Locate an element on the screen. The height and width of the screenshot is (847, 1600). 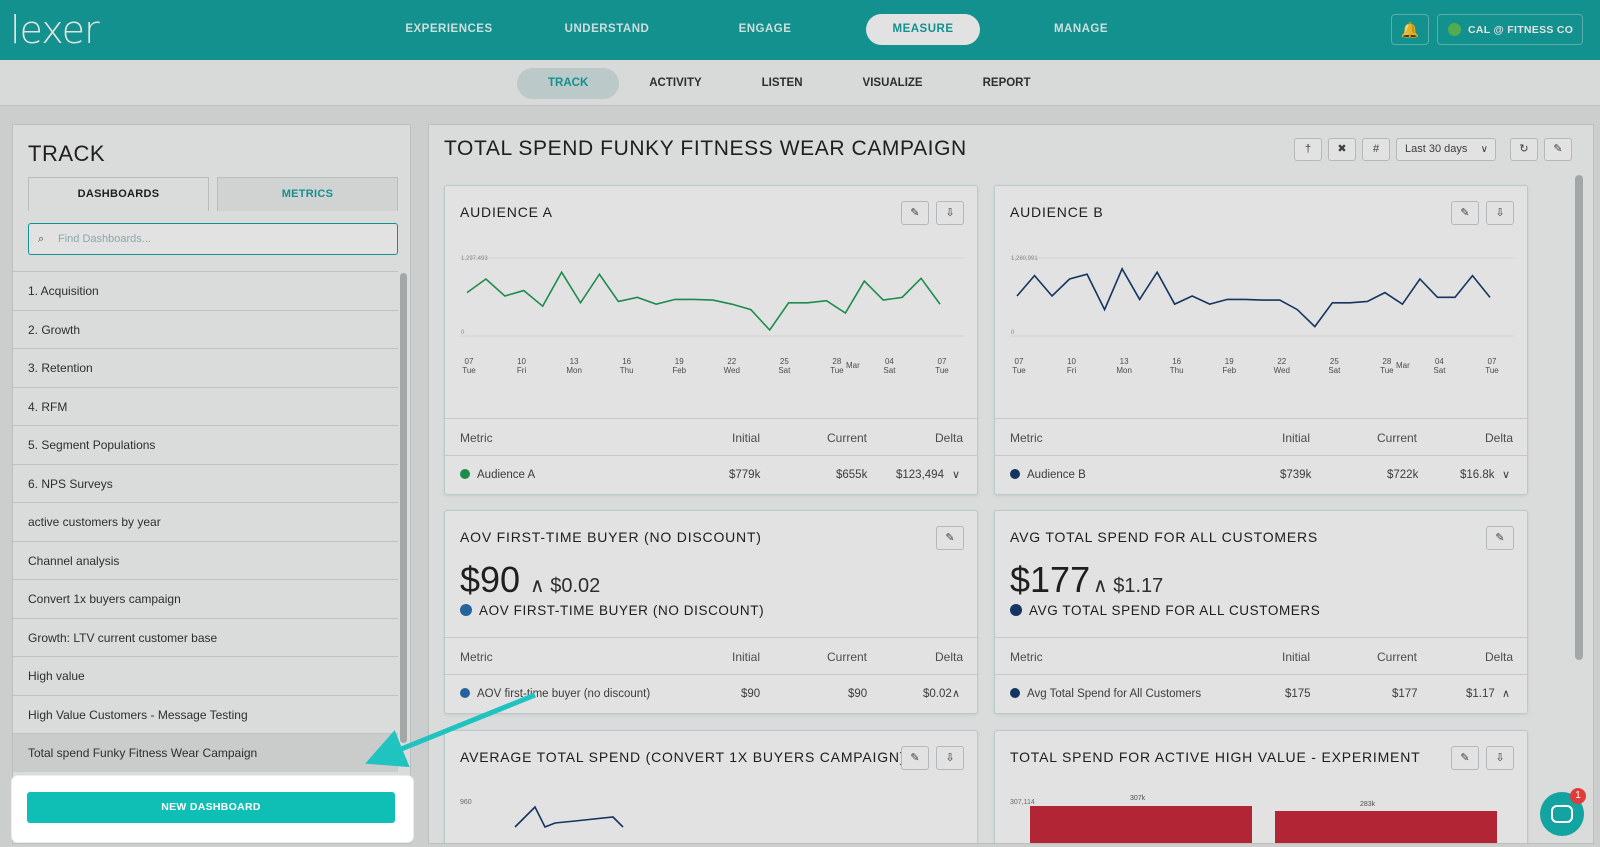
nav-manage: MANAGE is located at coordinates (1081, 29).